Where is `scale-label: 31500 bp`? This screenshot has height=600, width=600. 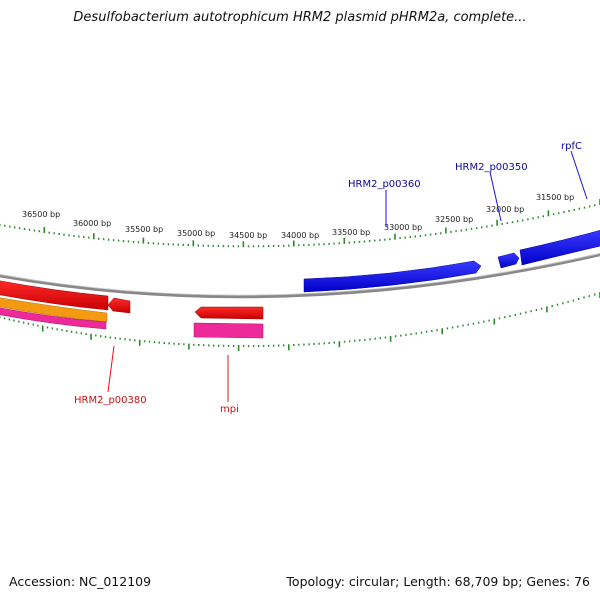
scale-label: 31500 bp is located at coordinates (555, 197).